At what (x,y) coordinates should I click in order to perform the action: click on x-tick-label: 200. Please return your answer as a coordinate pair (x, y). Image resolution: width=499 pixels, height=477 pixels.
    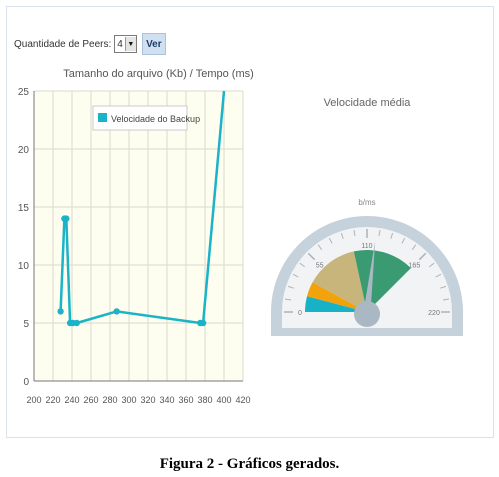
    Looking at the image, I should click on (33, 400).